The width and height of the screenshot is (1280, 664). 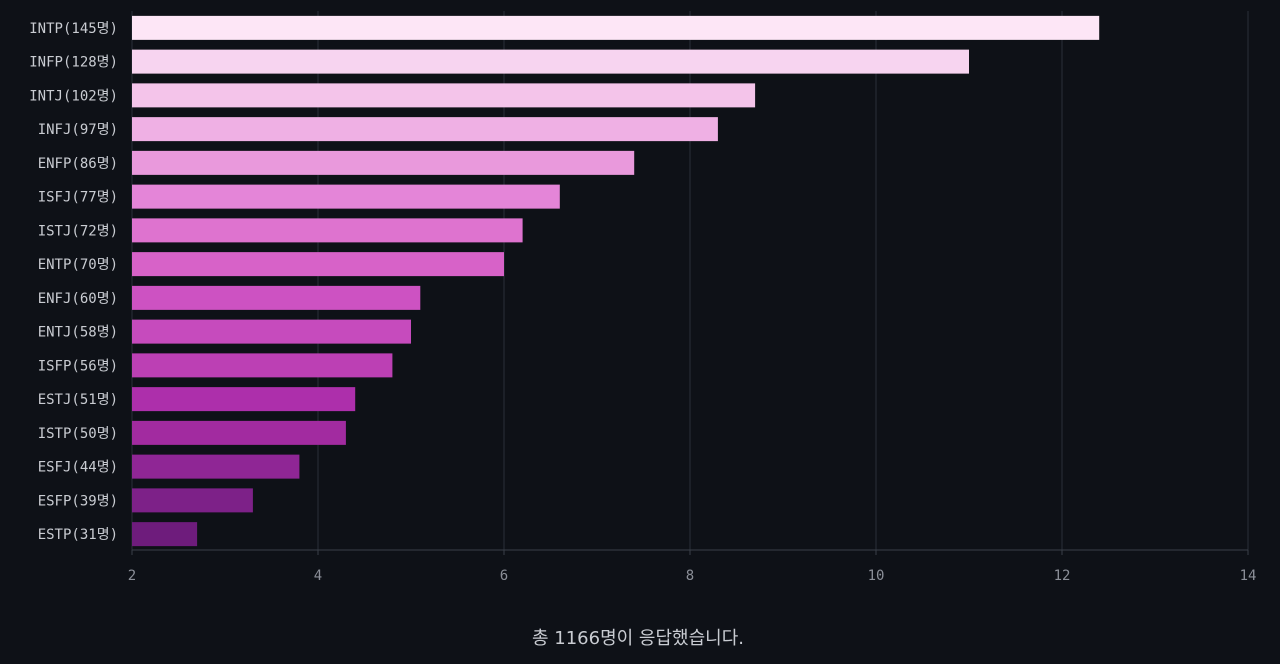 What do you see at coordinates (346, 196) in the screenshot?
I see `bar-isfj` at bounding box center [346, 196].